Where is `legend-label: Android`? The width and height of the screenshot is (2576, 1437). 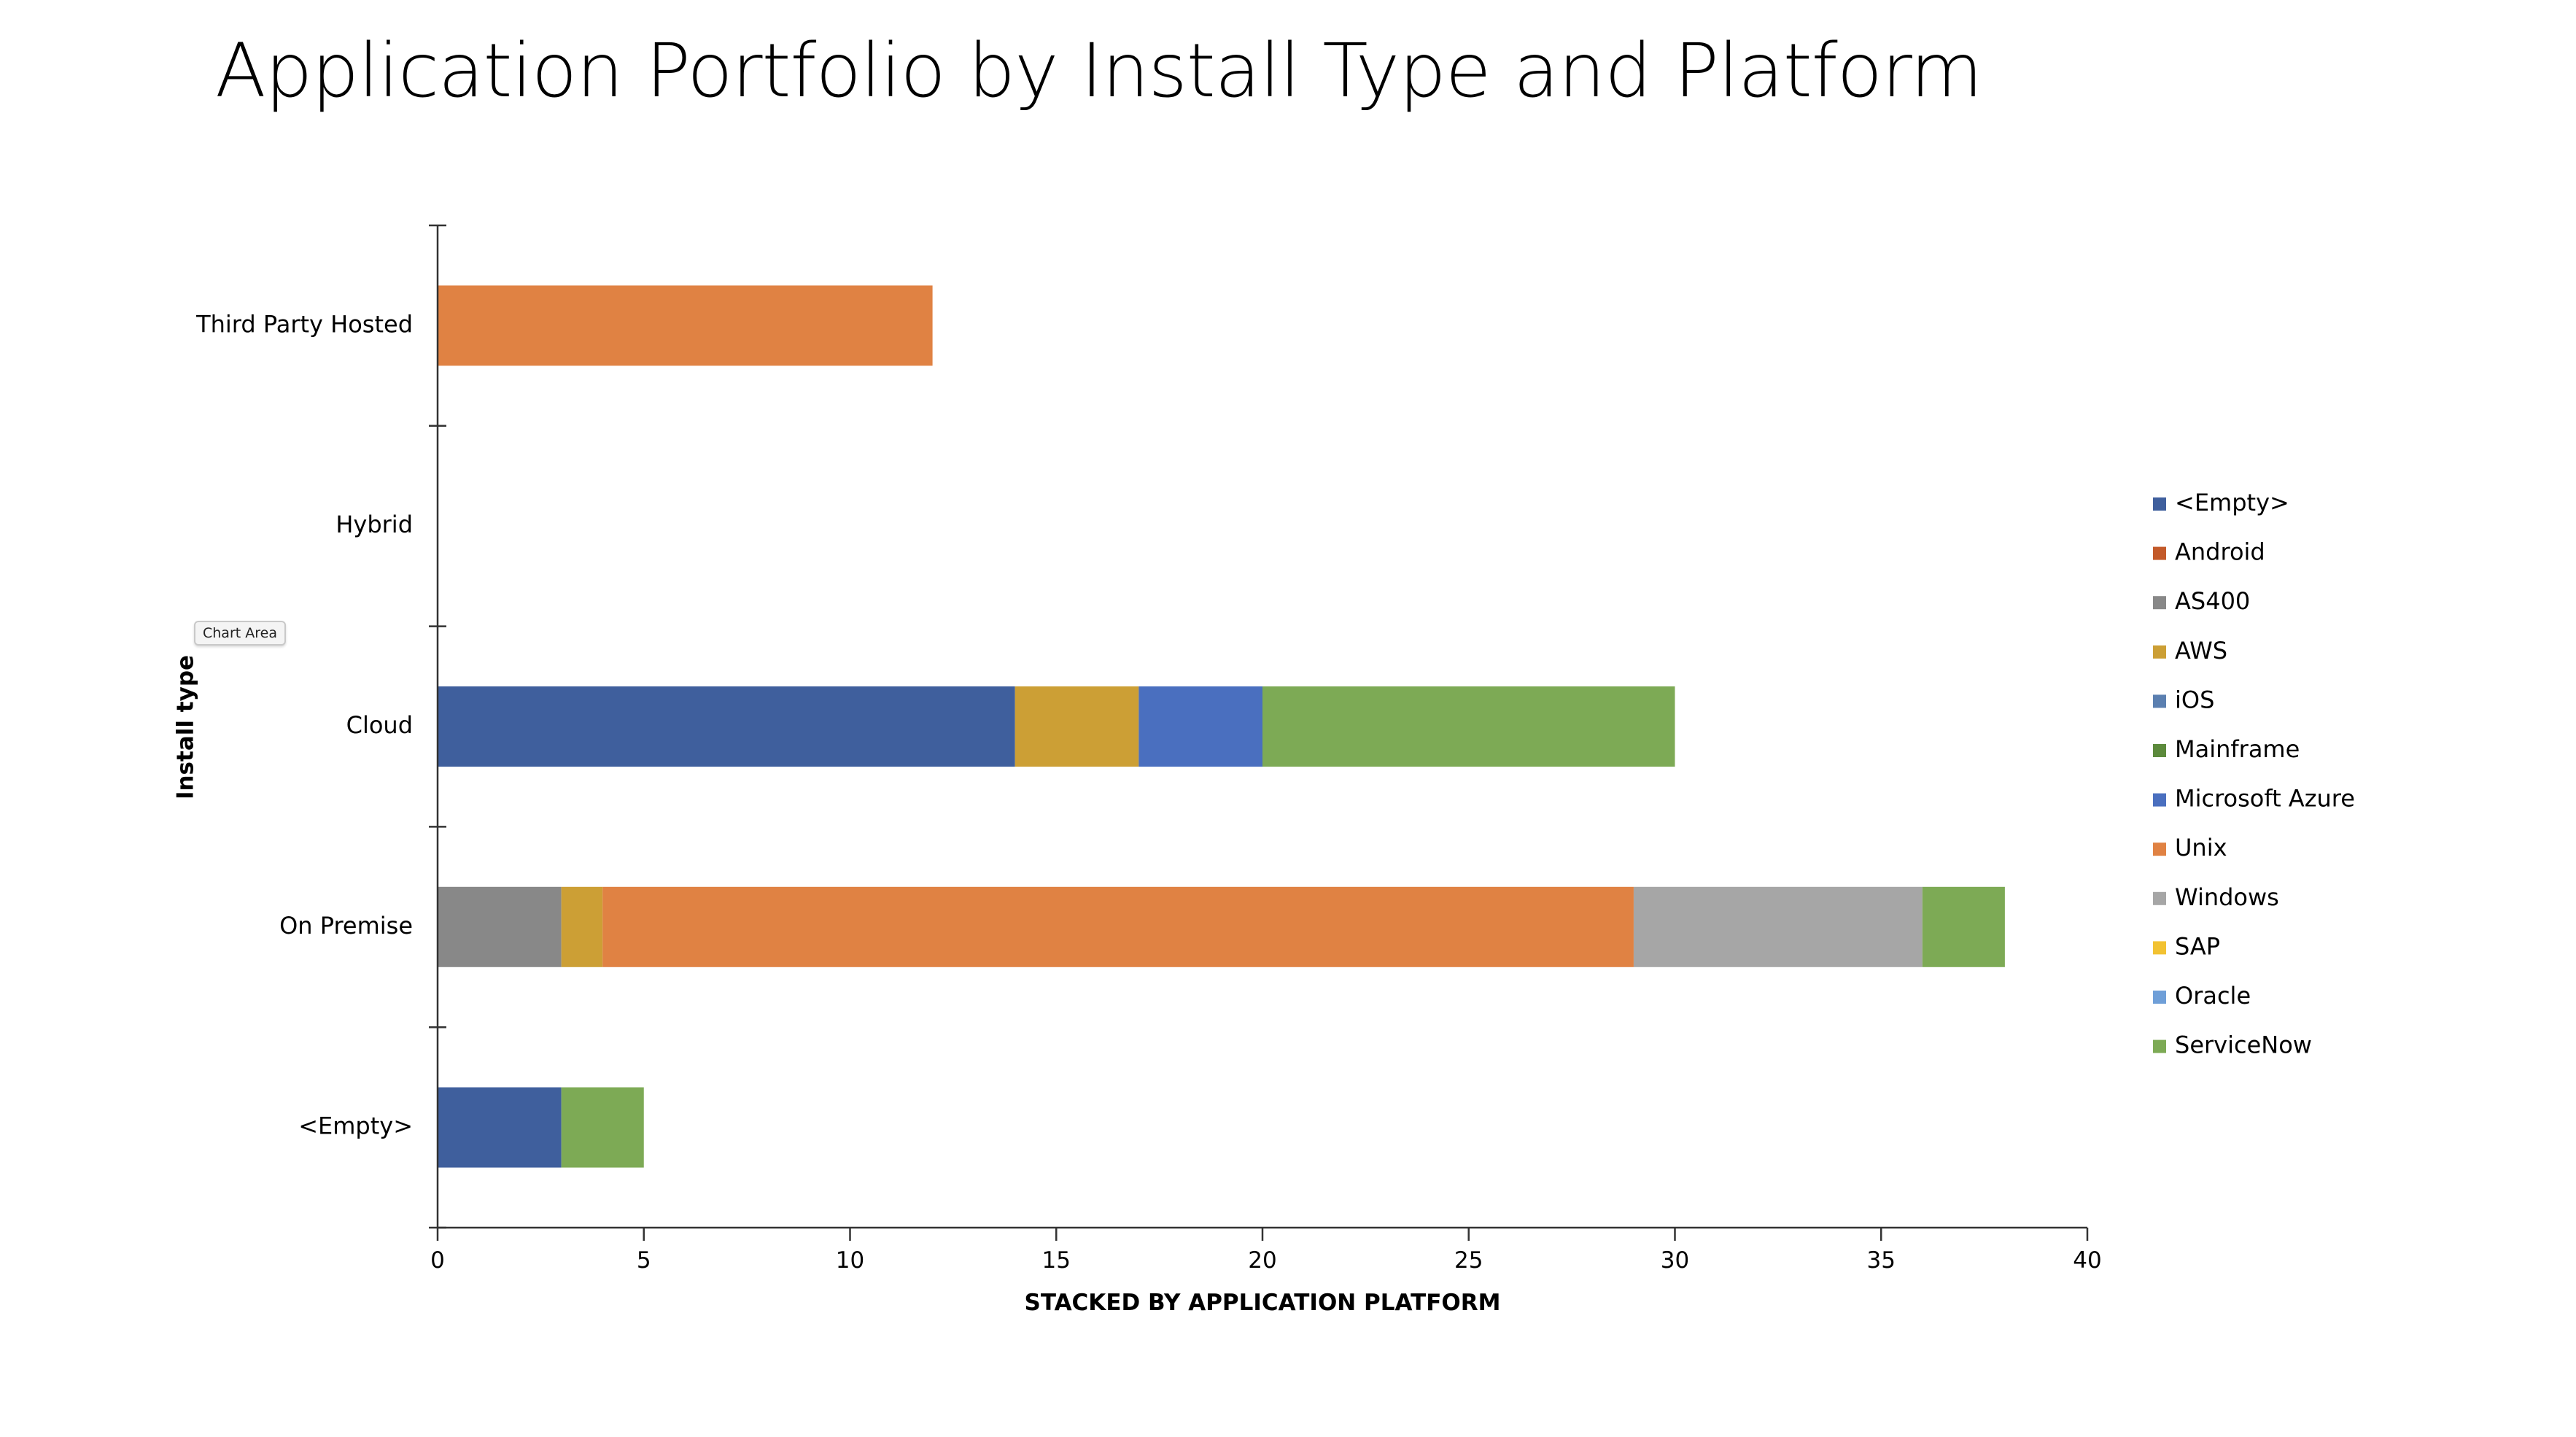
legend-label: Android is located at coordinates (2220, 552).